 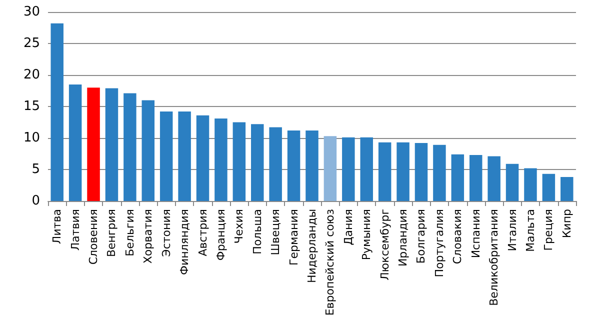 I want to click on x-tick-label: Литва, so click(x=57, y=226).